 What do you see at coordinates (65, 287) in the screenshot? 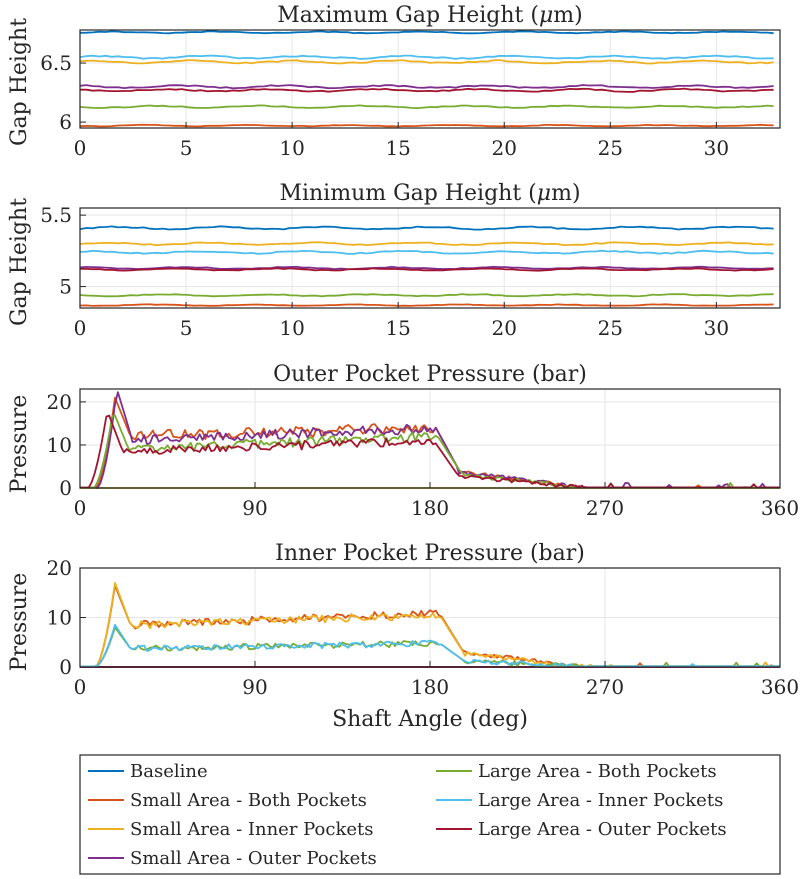
I see `ytick-label: 5` at bounding box center [65, 287].